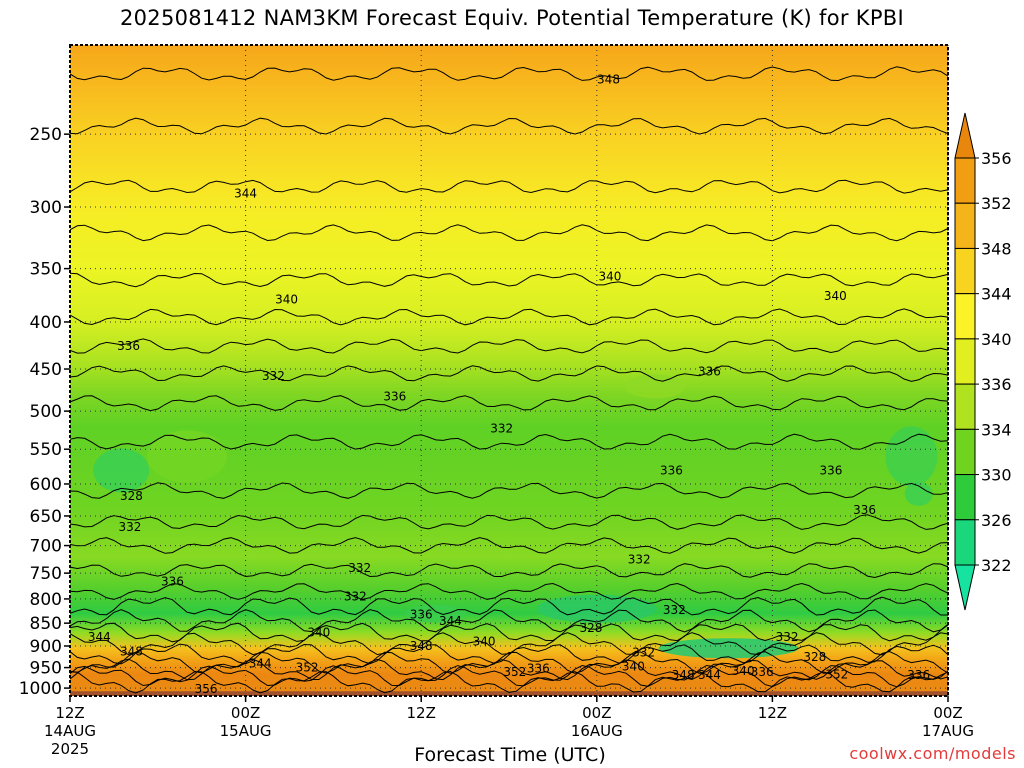  What do you see at coordinates (996, 565) in the screenshot?
I see `colorbar-label: 322` at bounding box center [996, 565].